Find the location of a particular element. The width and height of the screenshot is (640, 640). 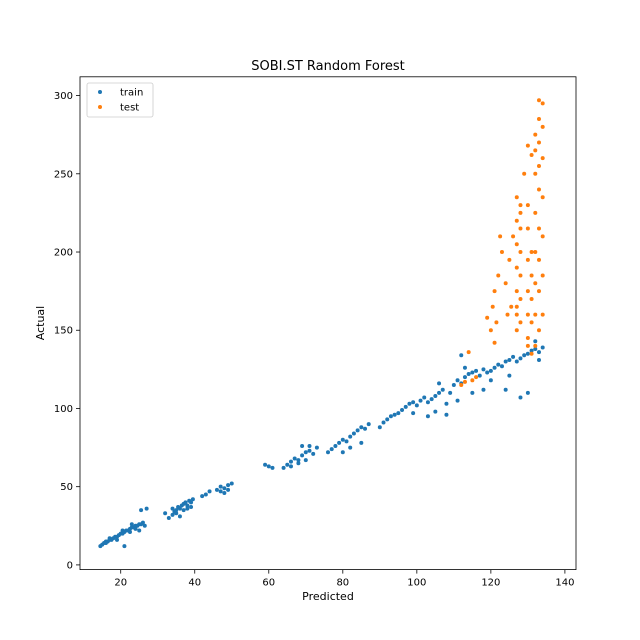

x-tick-label: 100 is located at coordinates (416, 583).